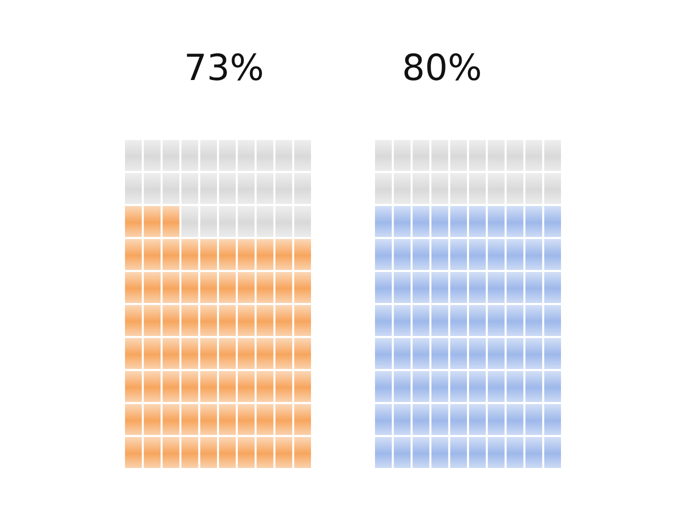 This screenshot has width=700, height=525. Describe the element at coordinates (442, 68) in the screenshot. I see `data-label: 80%` at that location.